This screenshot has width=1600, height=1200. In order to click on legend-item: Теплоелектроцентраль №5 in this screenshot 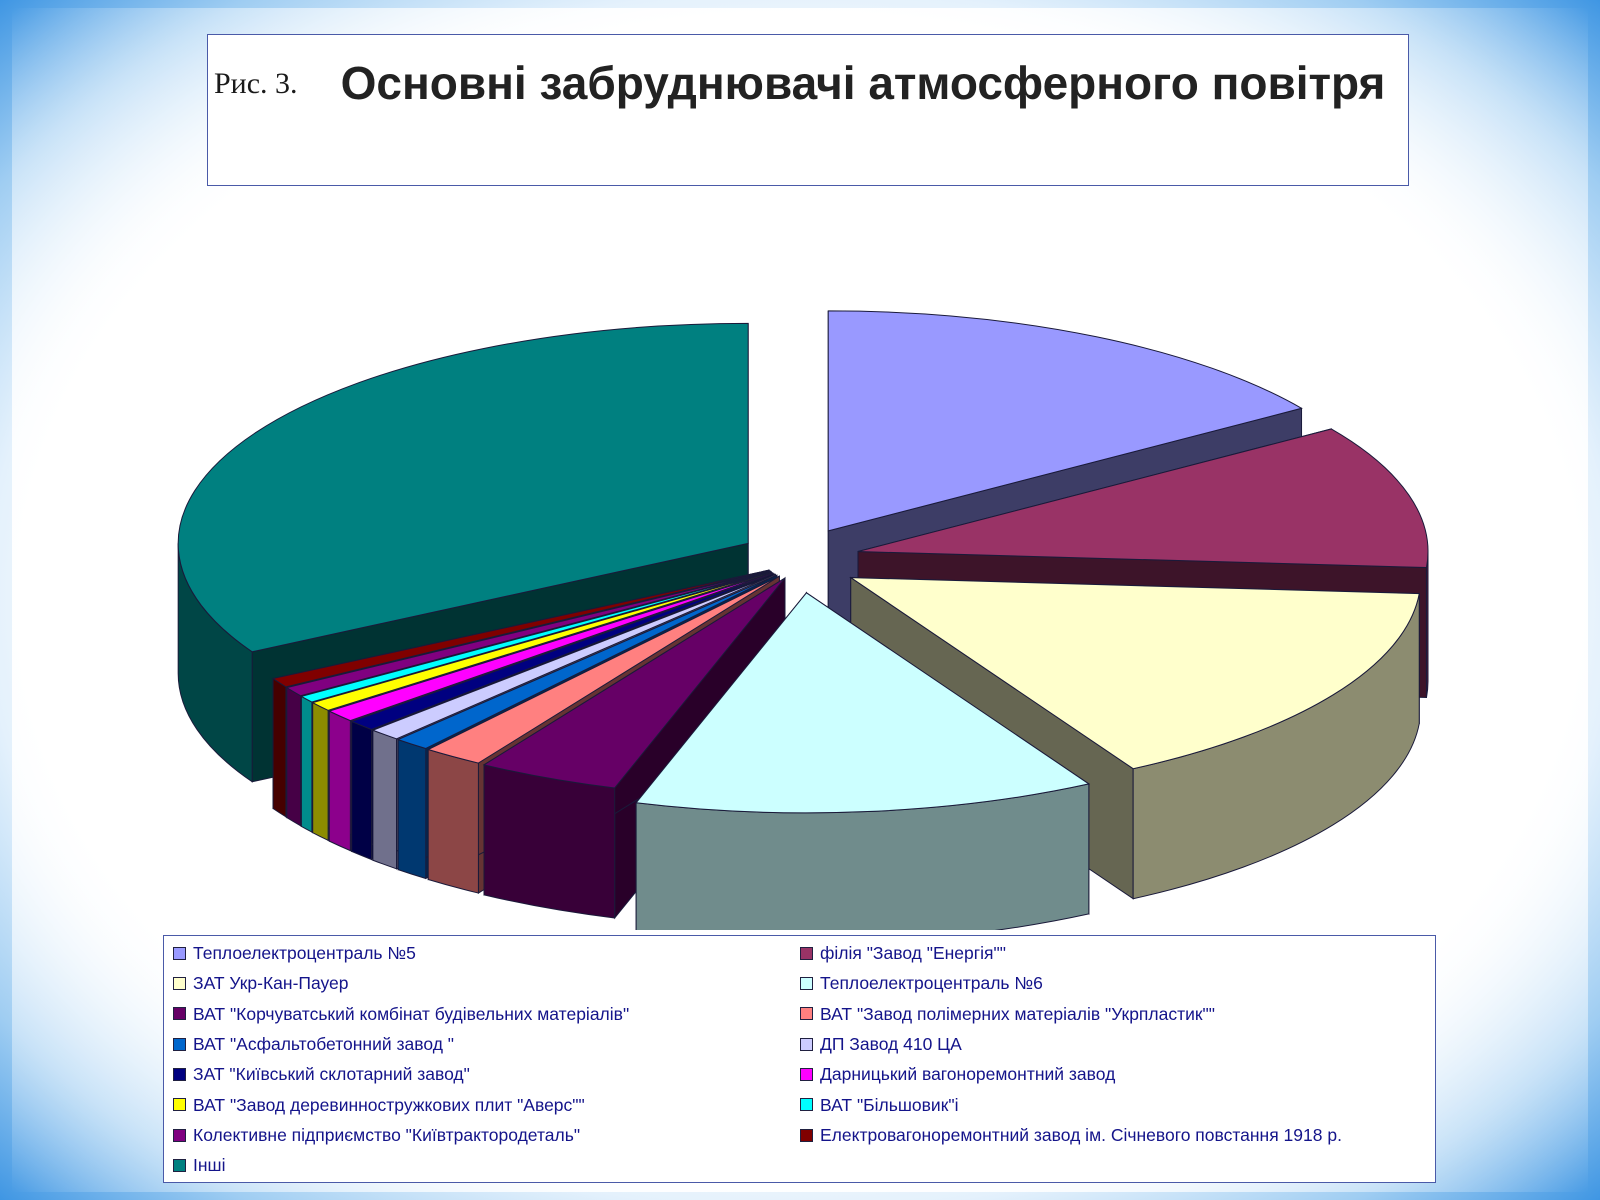, I will do `click(294, 953)`.